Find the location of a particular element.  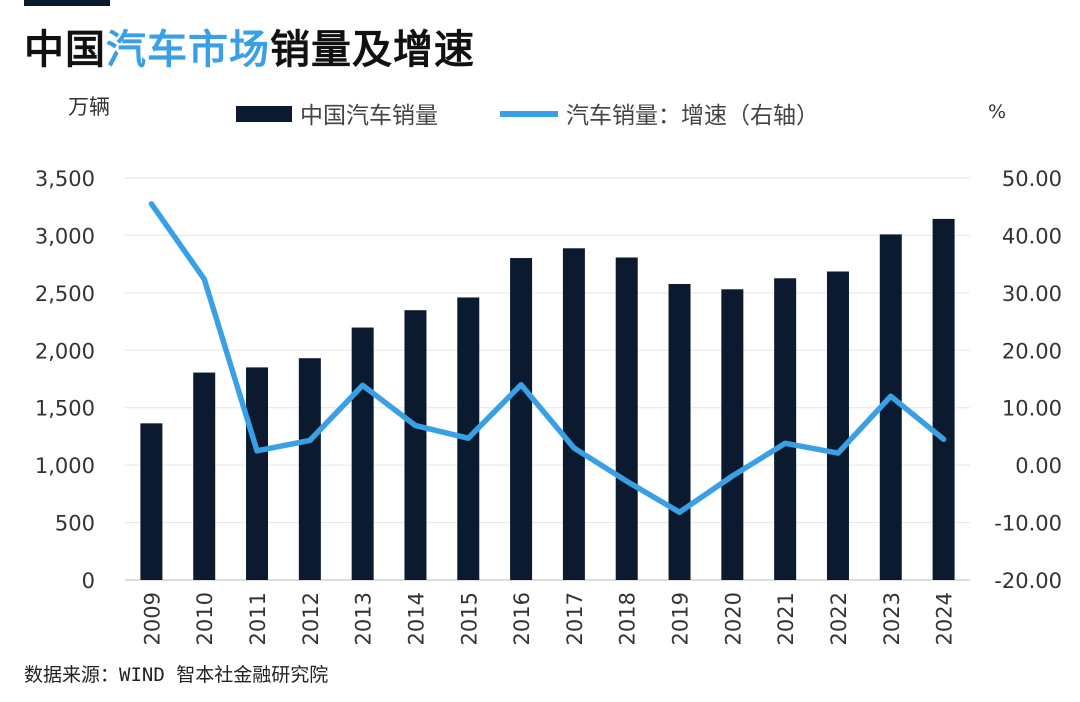

bar-2019 is located at coordinates (679, 432).